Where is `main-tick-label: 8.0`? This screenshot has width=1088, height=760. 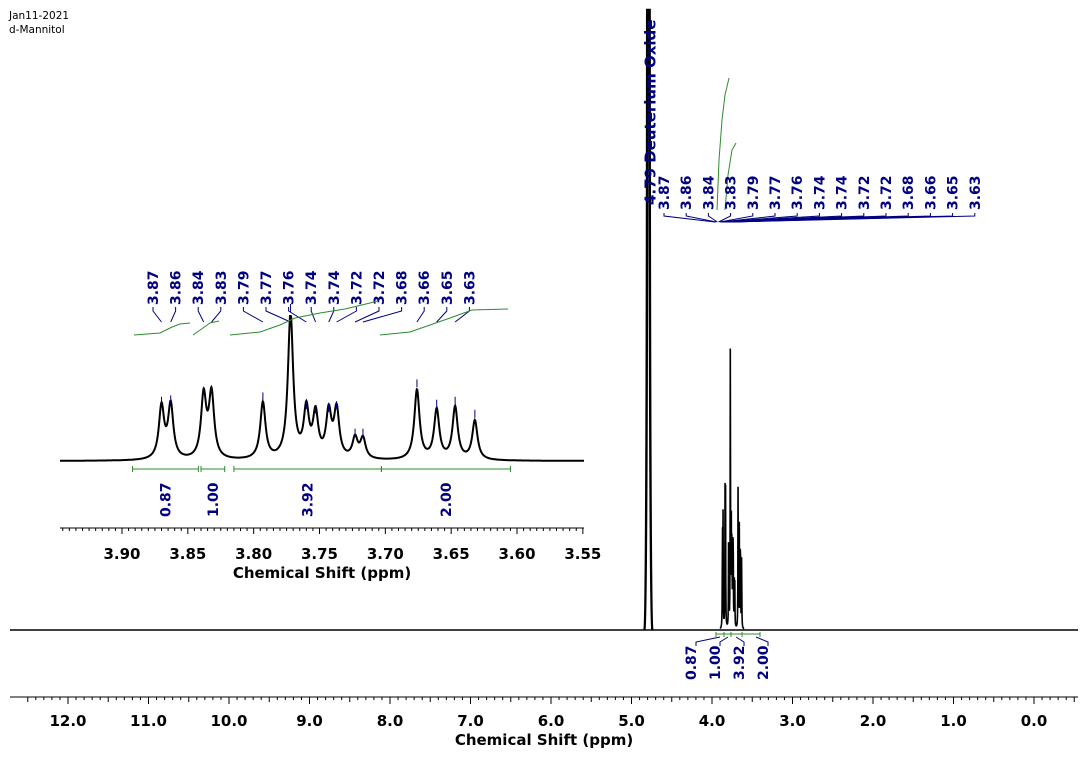
main-tick-label: 8.0 is located at coordinates (390, 721).